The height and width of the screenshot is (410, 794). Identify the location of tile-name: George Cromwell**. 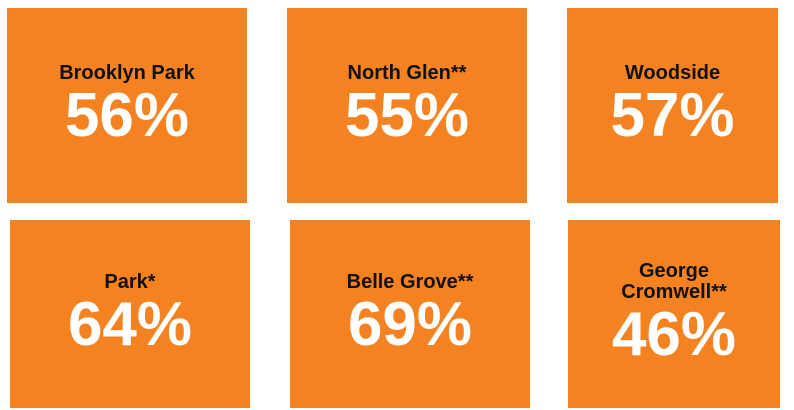
(674, 281).